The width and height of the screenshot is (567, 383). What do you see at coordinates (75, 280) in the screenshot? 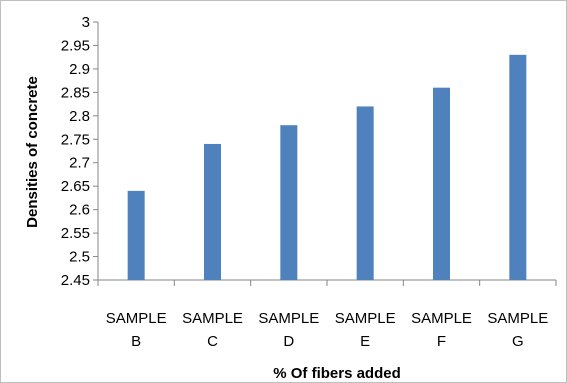
I see `y-tick-label: 2.45` at bounding box center [75, 280].